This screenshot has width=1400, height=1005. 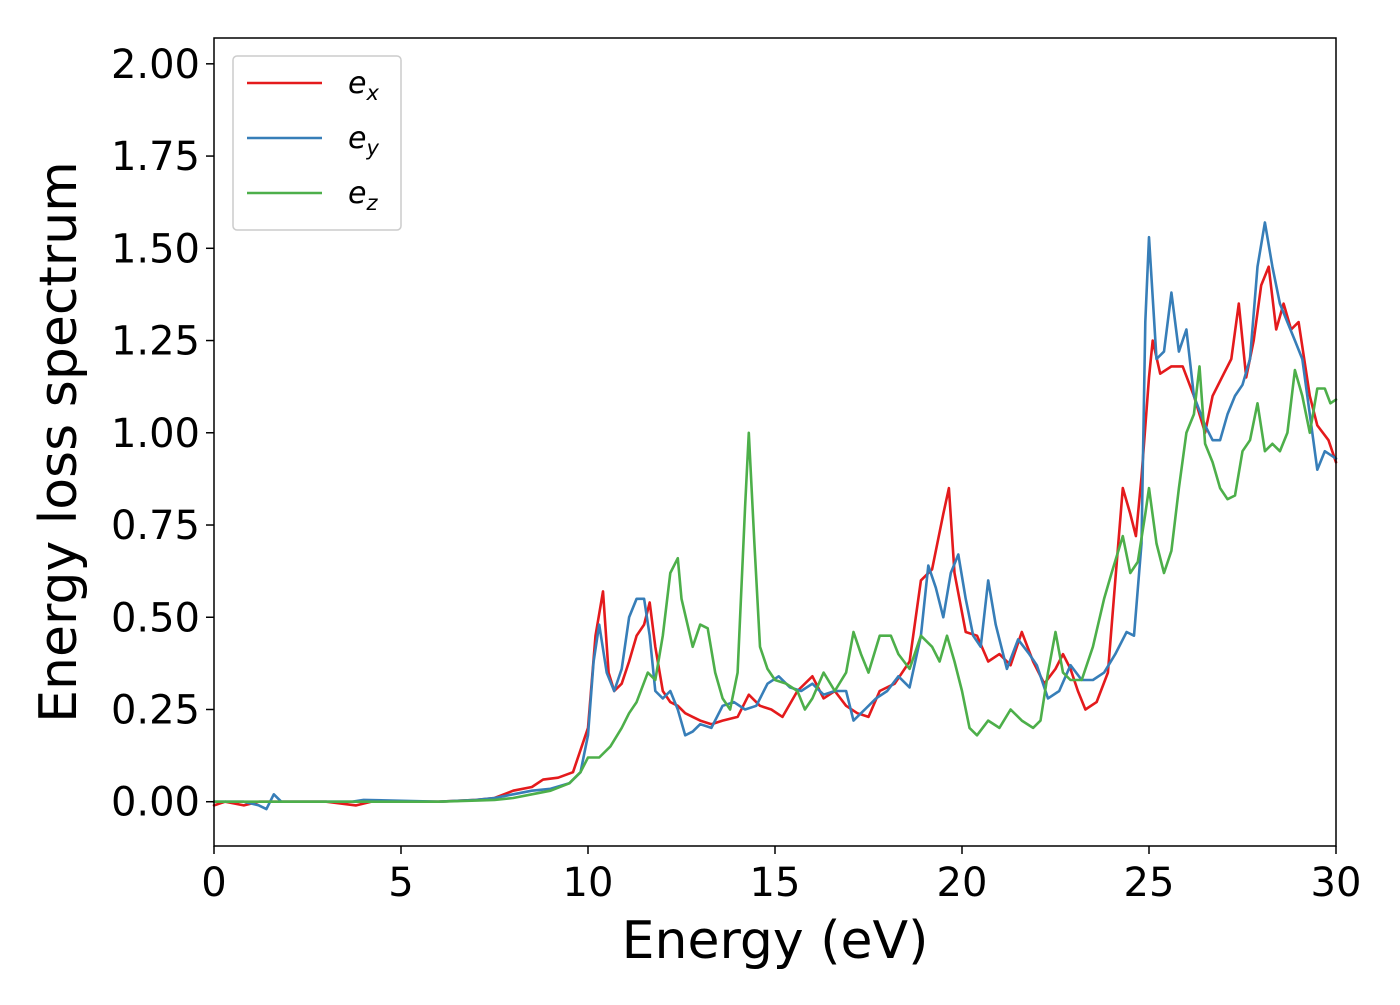 I want to click on y-tick-label: 0.75, so click(x=155, y=526).